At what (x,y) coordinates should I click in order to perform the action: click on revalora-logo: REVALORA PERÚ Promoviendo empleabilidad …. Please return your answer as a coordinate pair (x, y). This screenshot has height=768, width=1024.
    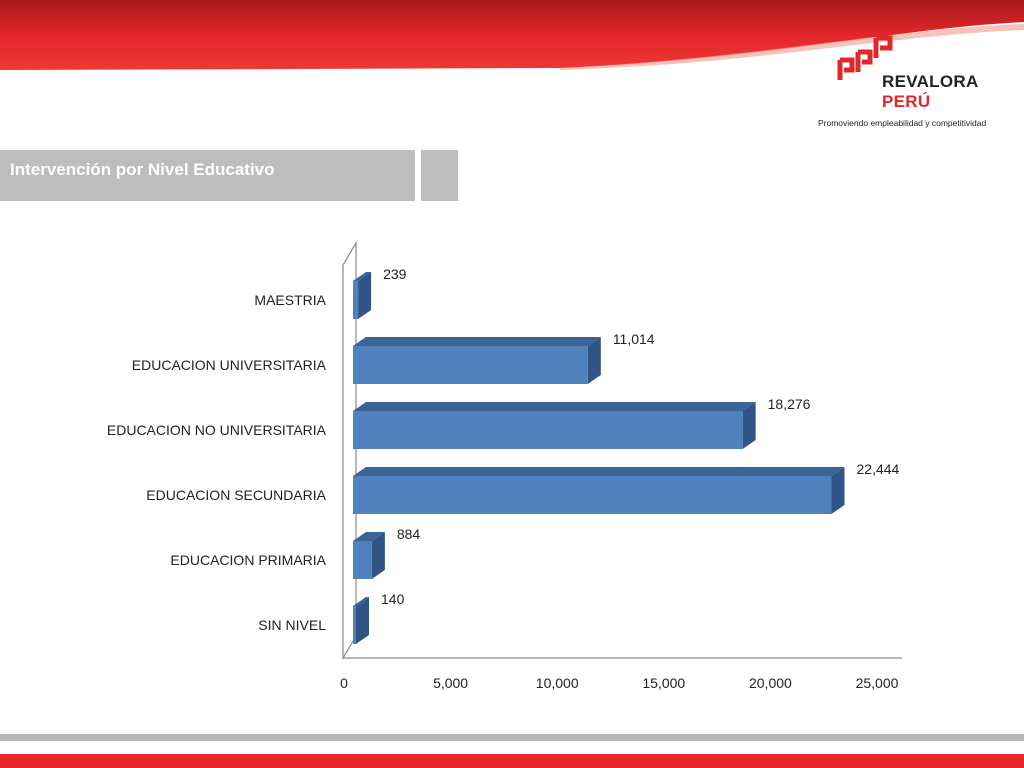
    Looking at the image, I should click on (914, 80).